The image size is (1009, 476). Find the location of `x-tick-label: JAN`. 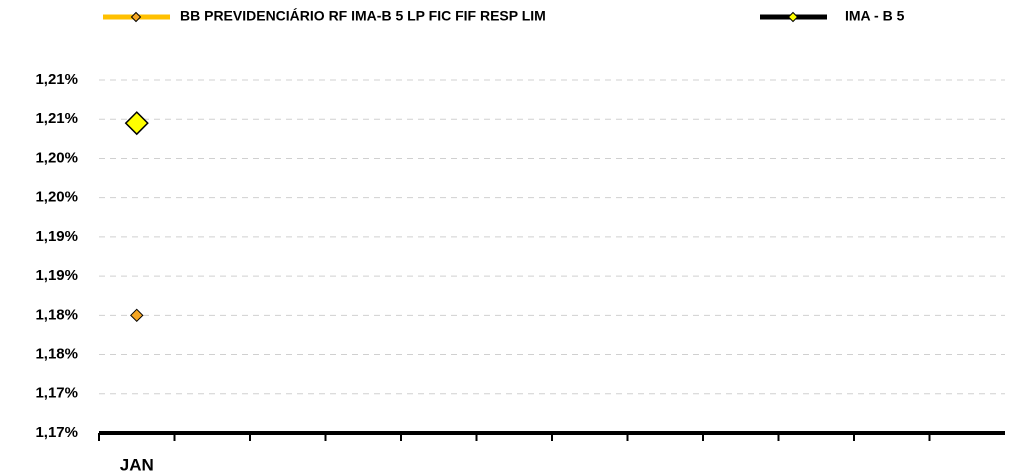

x-tick-label: JAN is located at coordinates (137, 464).